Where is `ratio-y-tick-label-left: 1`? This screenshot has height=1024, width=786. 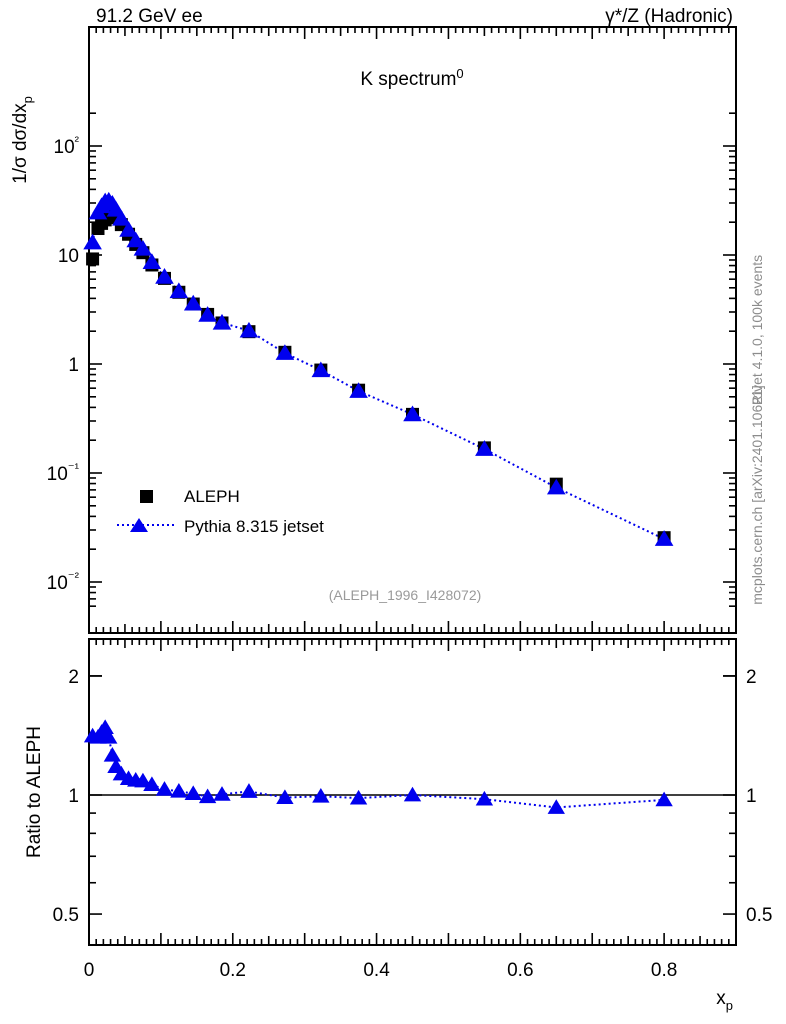 ratio-y-tick-label-left: 1 is located at coordinates (73, 796).